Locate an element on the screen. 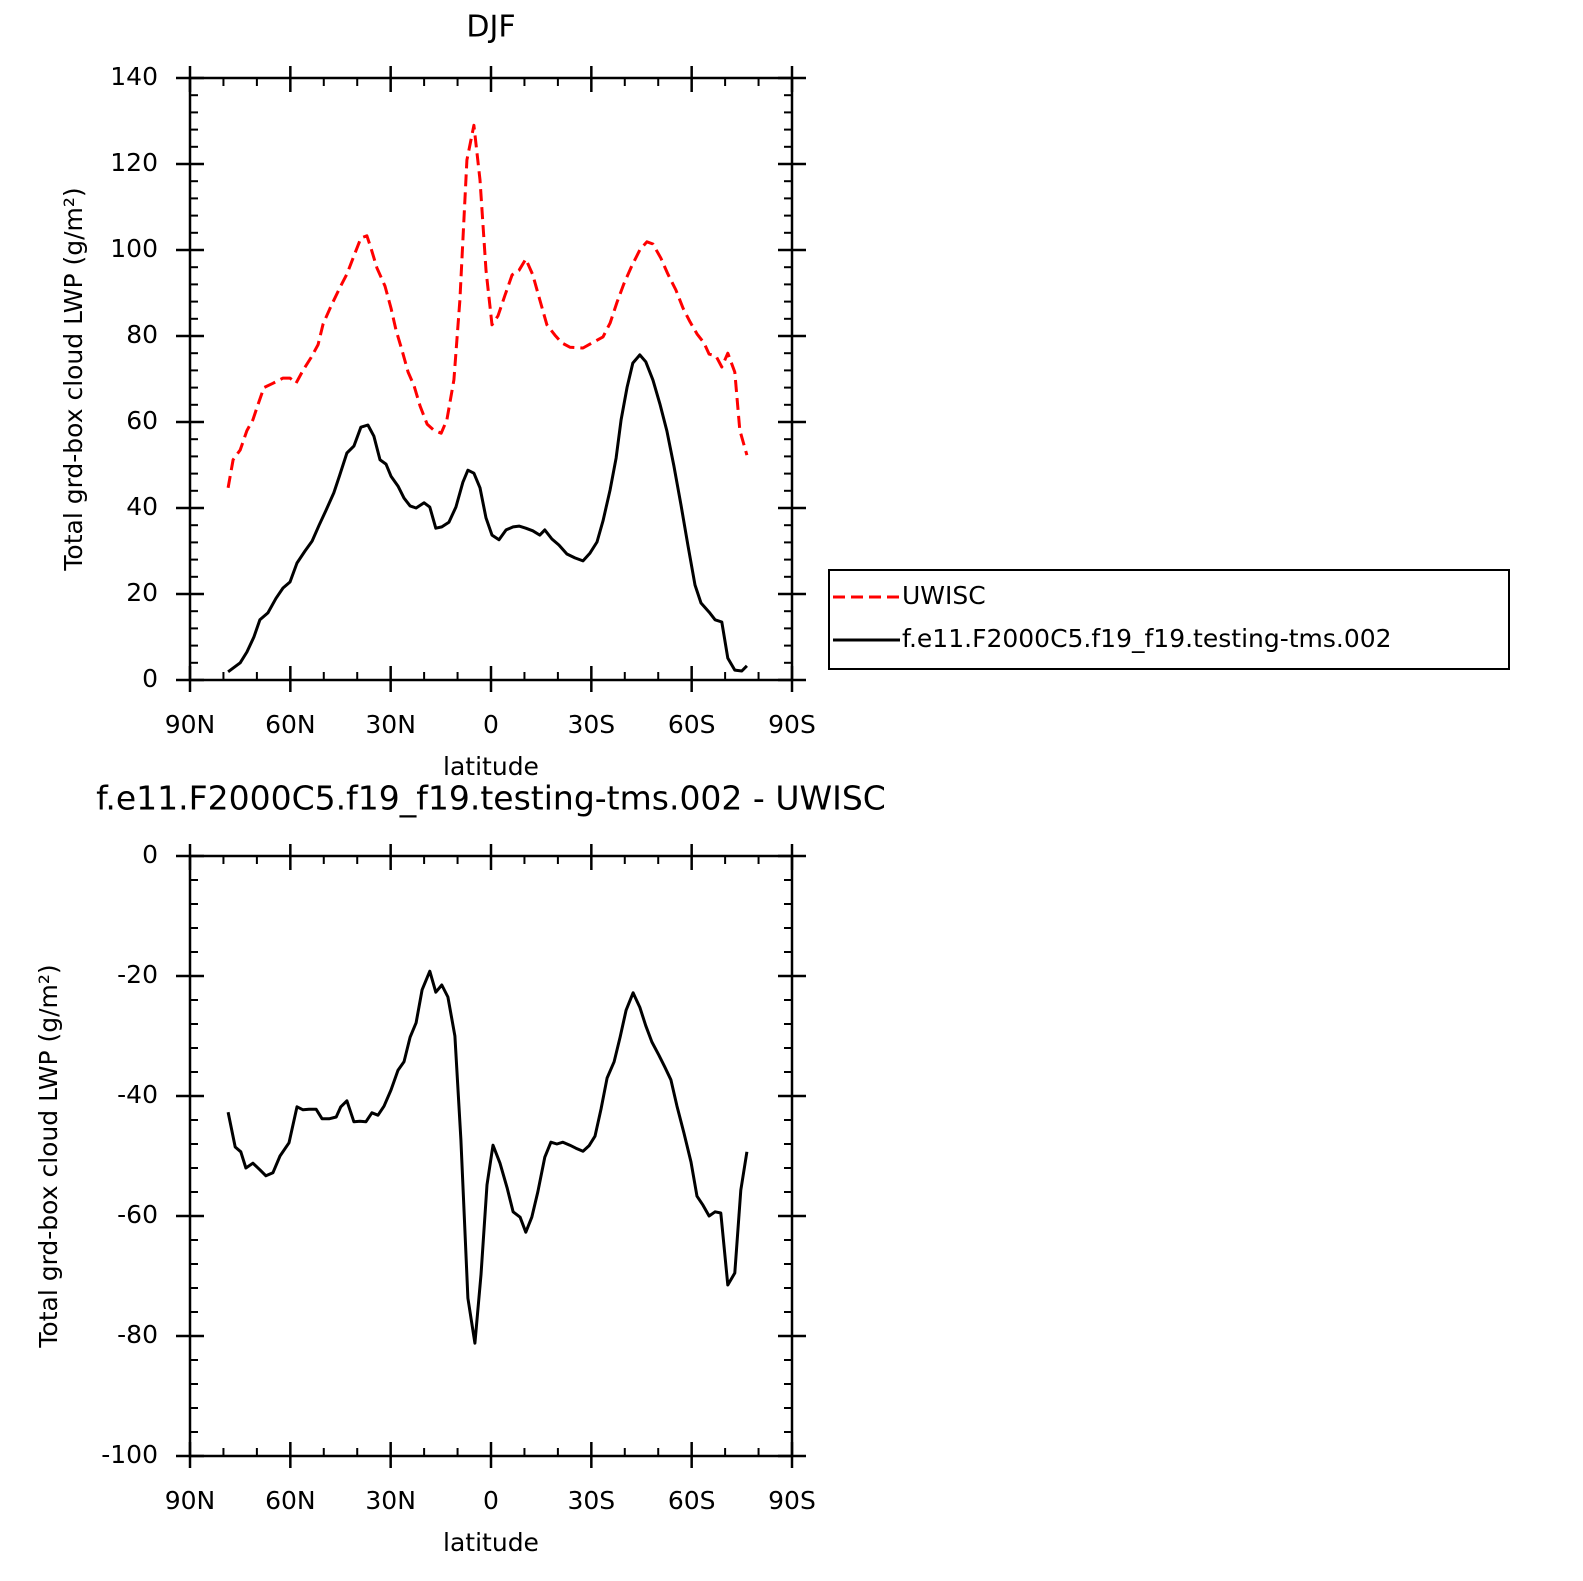  y-tick-label: 40 is located at coordinates (142, 506).